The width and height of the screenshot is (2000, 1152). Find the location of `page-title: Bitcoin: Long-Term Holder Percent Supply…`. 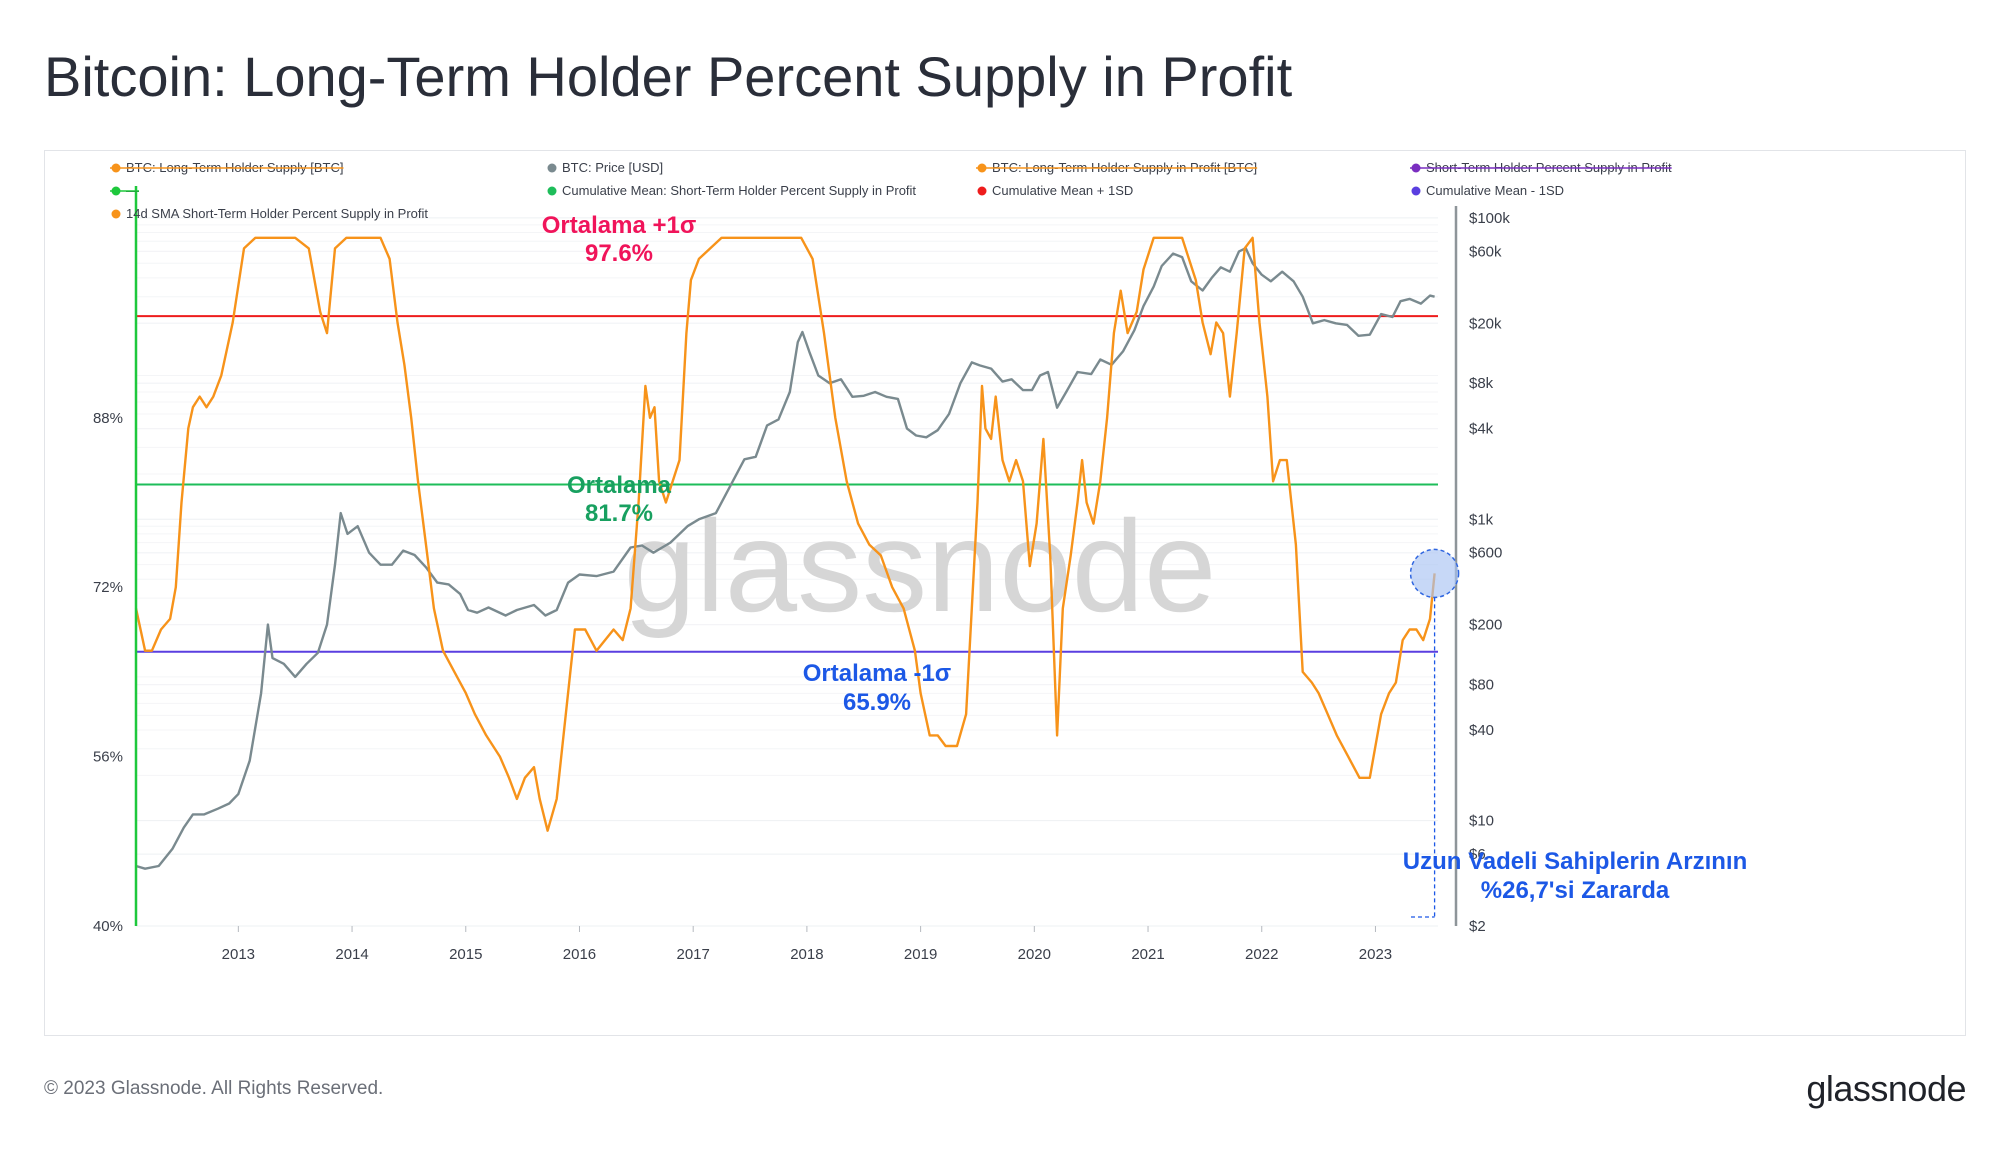

page-title: Bitcoin: Long-Term Holder Percent Supply… is located at coordinates (668, 76).